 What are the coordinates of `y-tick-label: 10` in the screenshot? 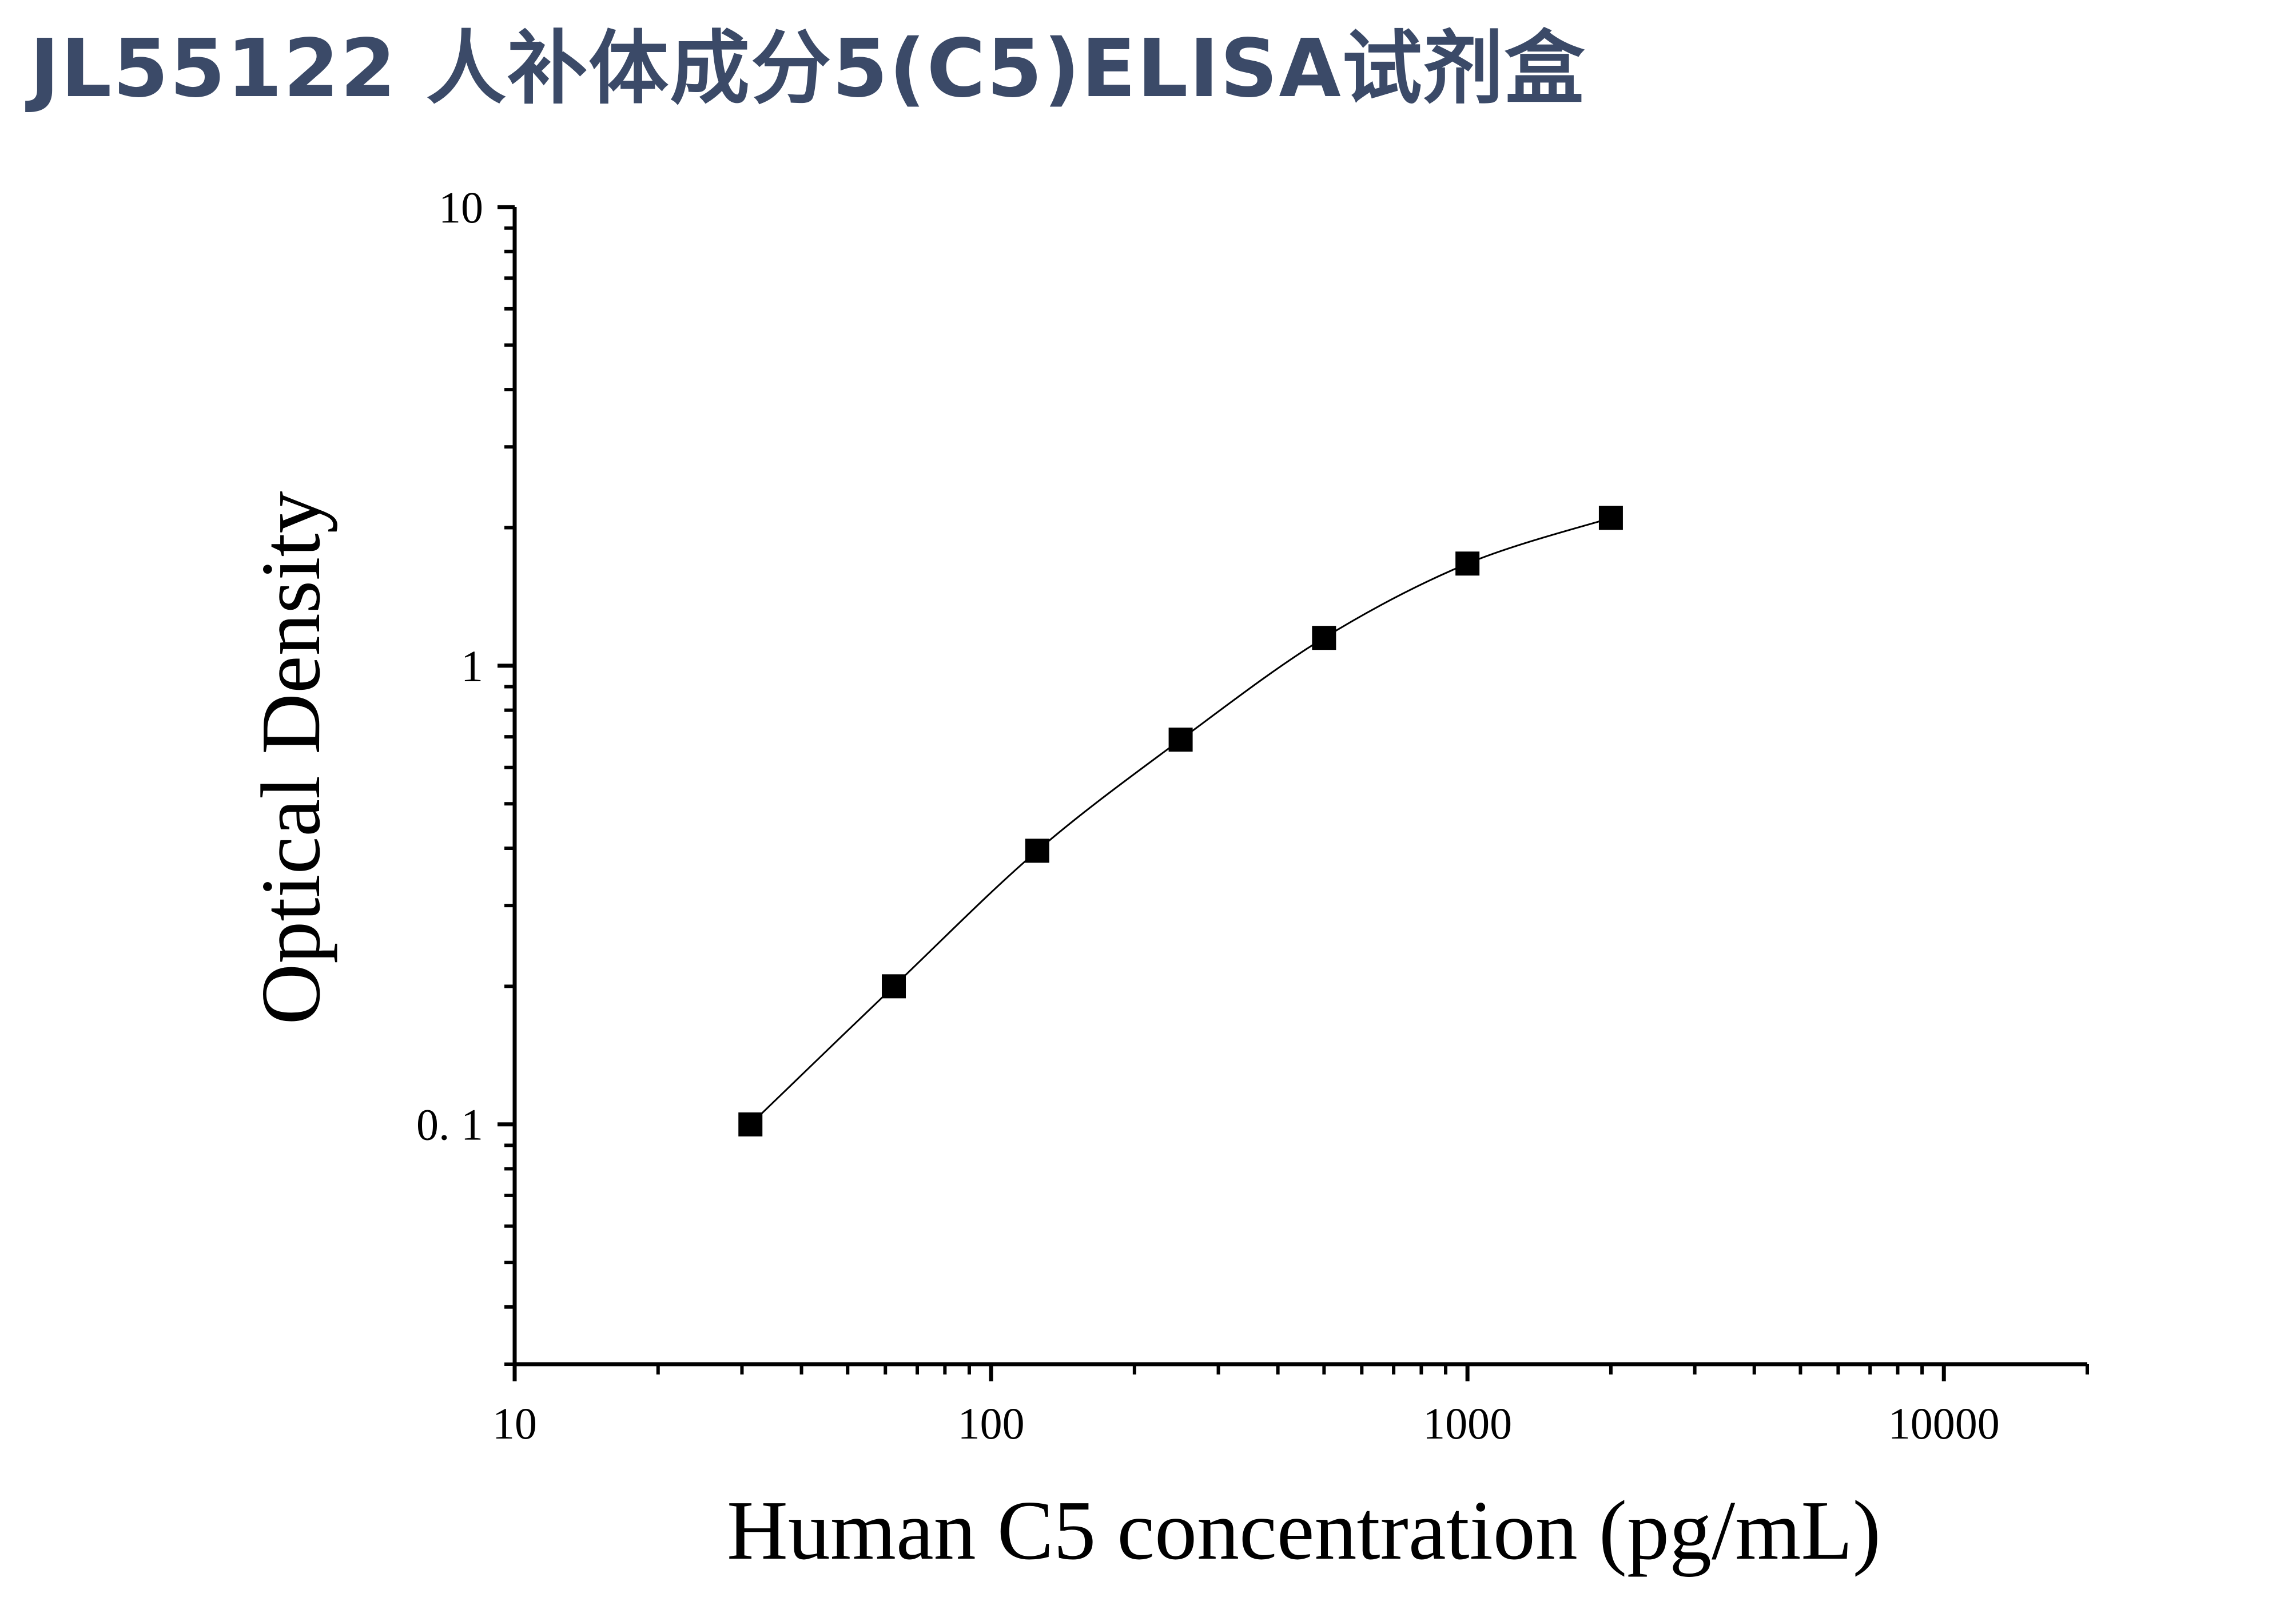 It's located at (461, 207).